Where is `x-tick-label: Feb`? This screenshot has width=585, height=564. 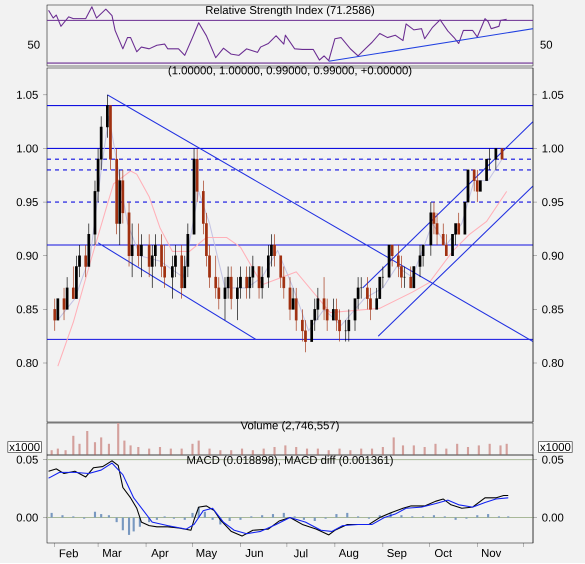 x-tick-label: Feb is located at coordinates (69, 553).